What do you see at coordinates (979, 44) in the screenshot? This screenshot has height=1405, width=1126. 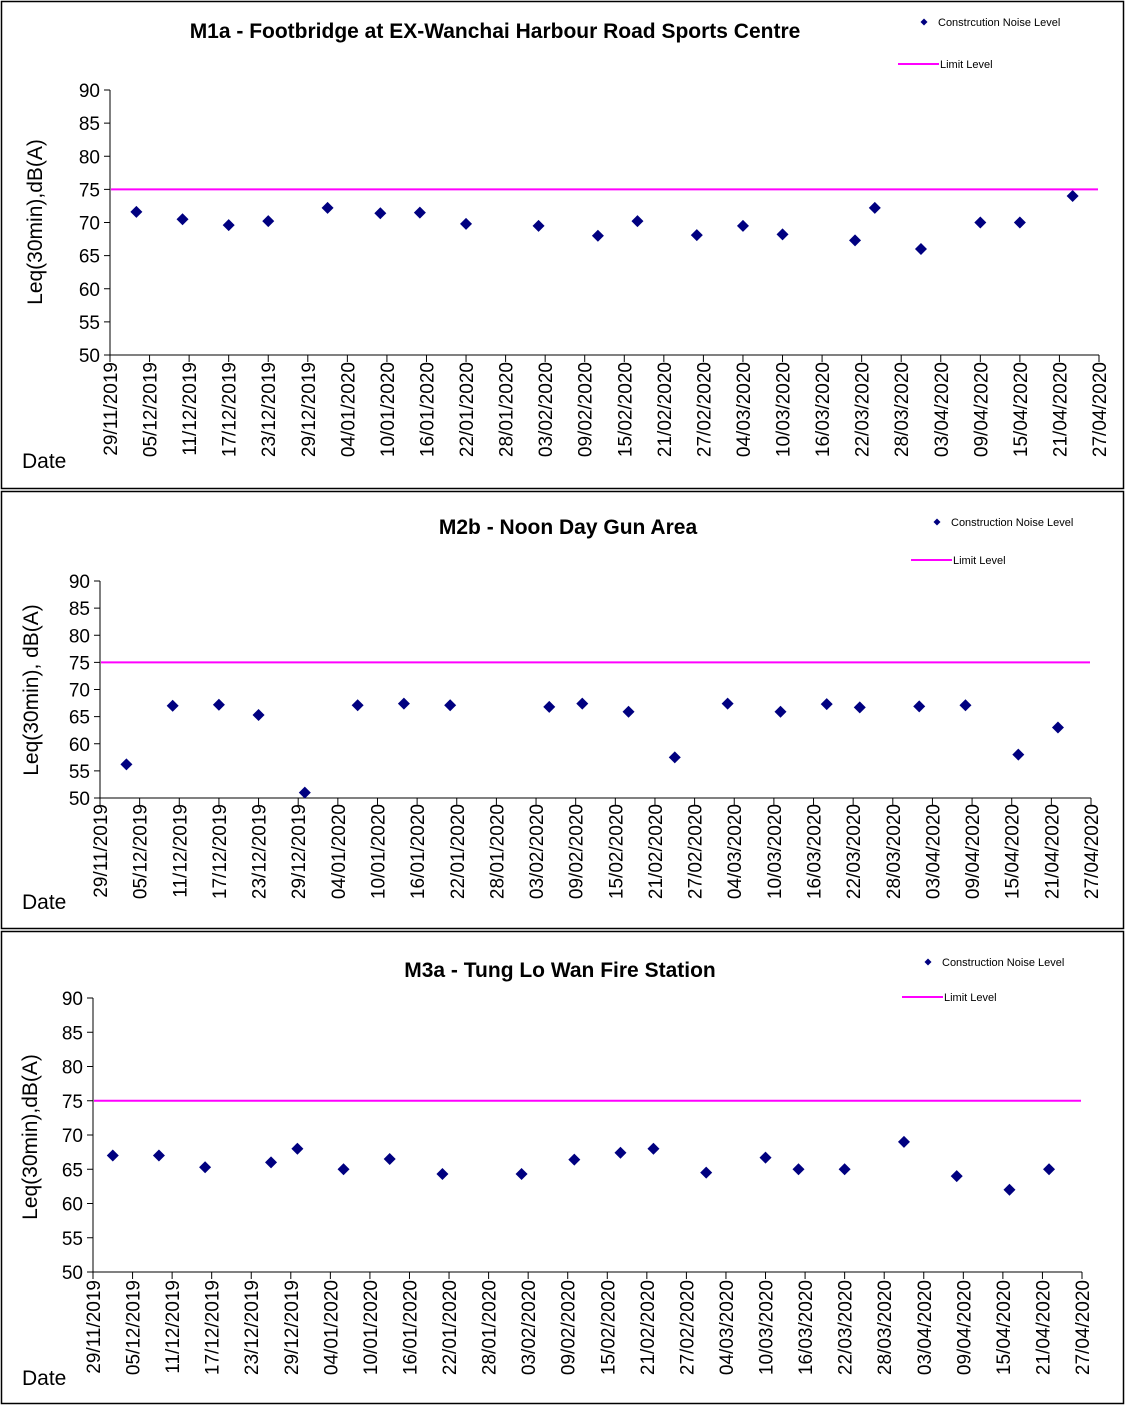 I see `legend: Constrcution Noise Level Limit Level` at bounding box center [979, 44].